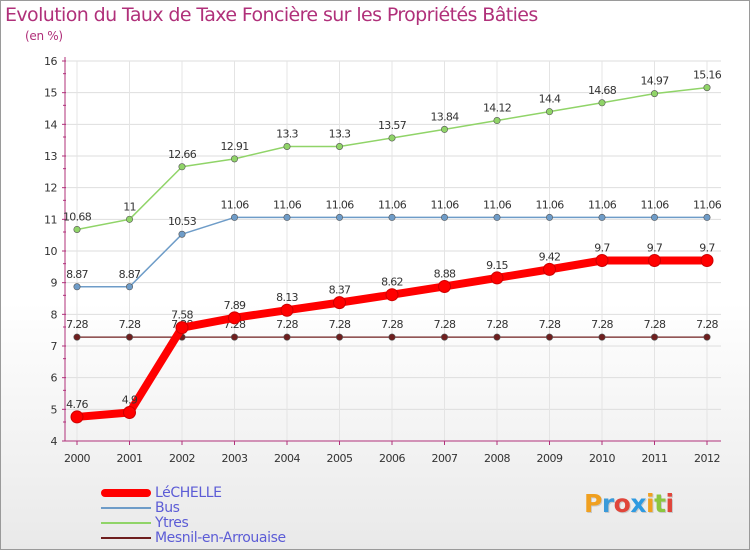 The height and width of the screenshot is (550, 750). Describe the element at coordinates (550, 99) in the screenshot. I see `data-label-ytres: 14.4` at that location.